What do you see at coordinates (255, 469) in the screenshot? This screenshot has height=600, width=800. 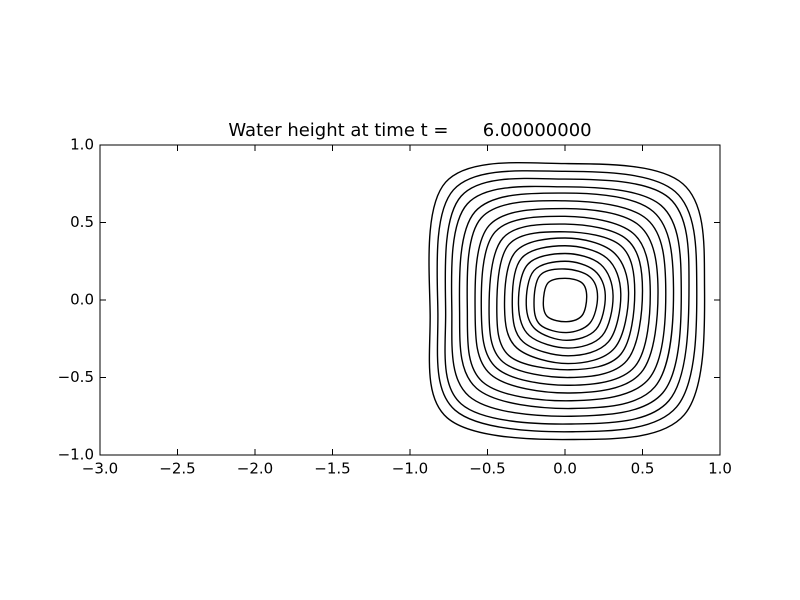 I see `x-tick-label: −2.0` at bounding box center [255, 469].